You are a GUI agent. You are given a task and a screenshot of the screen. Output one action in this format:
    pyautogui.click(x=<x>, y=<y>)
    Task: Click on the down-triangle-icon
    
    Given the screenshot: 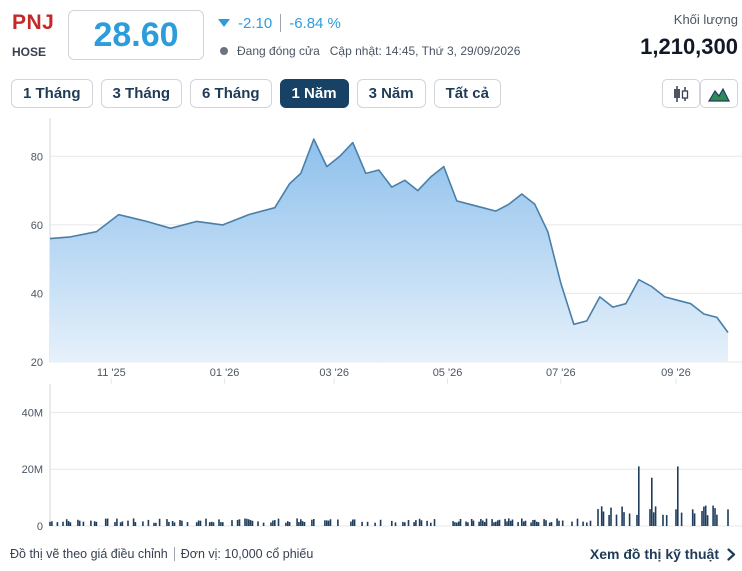 What is the action you would take?
    pyautogui.click(x=224, y=23)
    